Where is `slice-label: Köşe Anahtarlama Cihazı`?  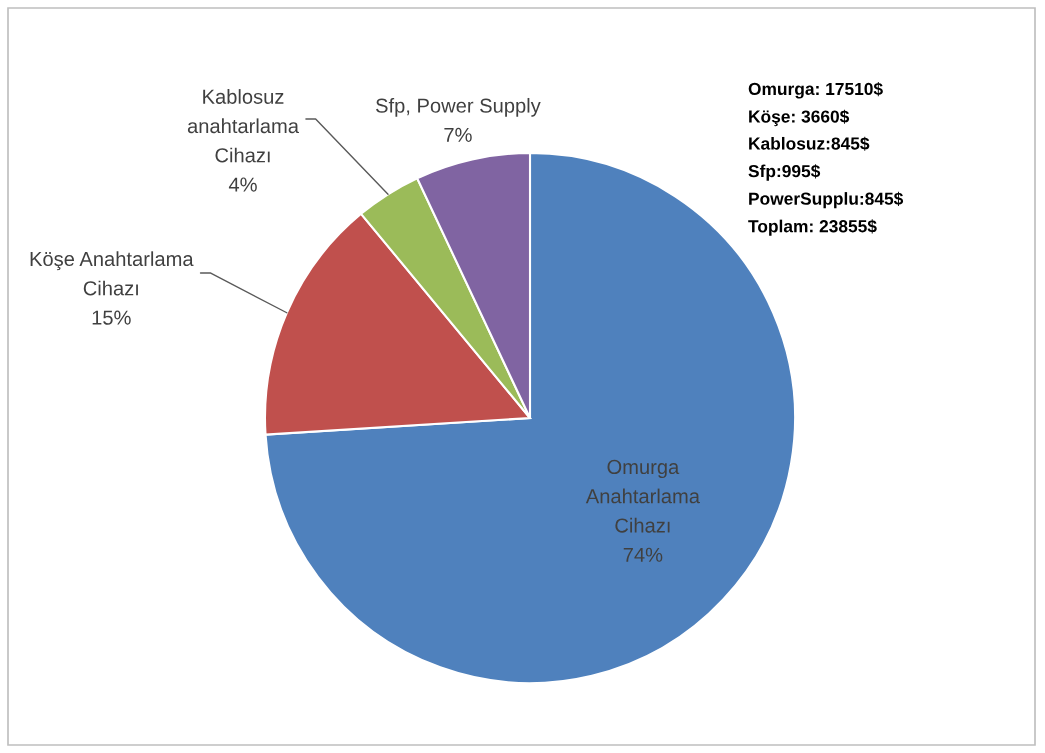
slice-label: Köşe Anahtarlama Cihazı is located at coordinates (112, 273).